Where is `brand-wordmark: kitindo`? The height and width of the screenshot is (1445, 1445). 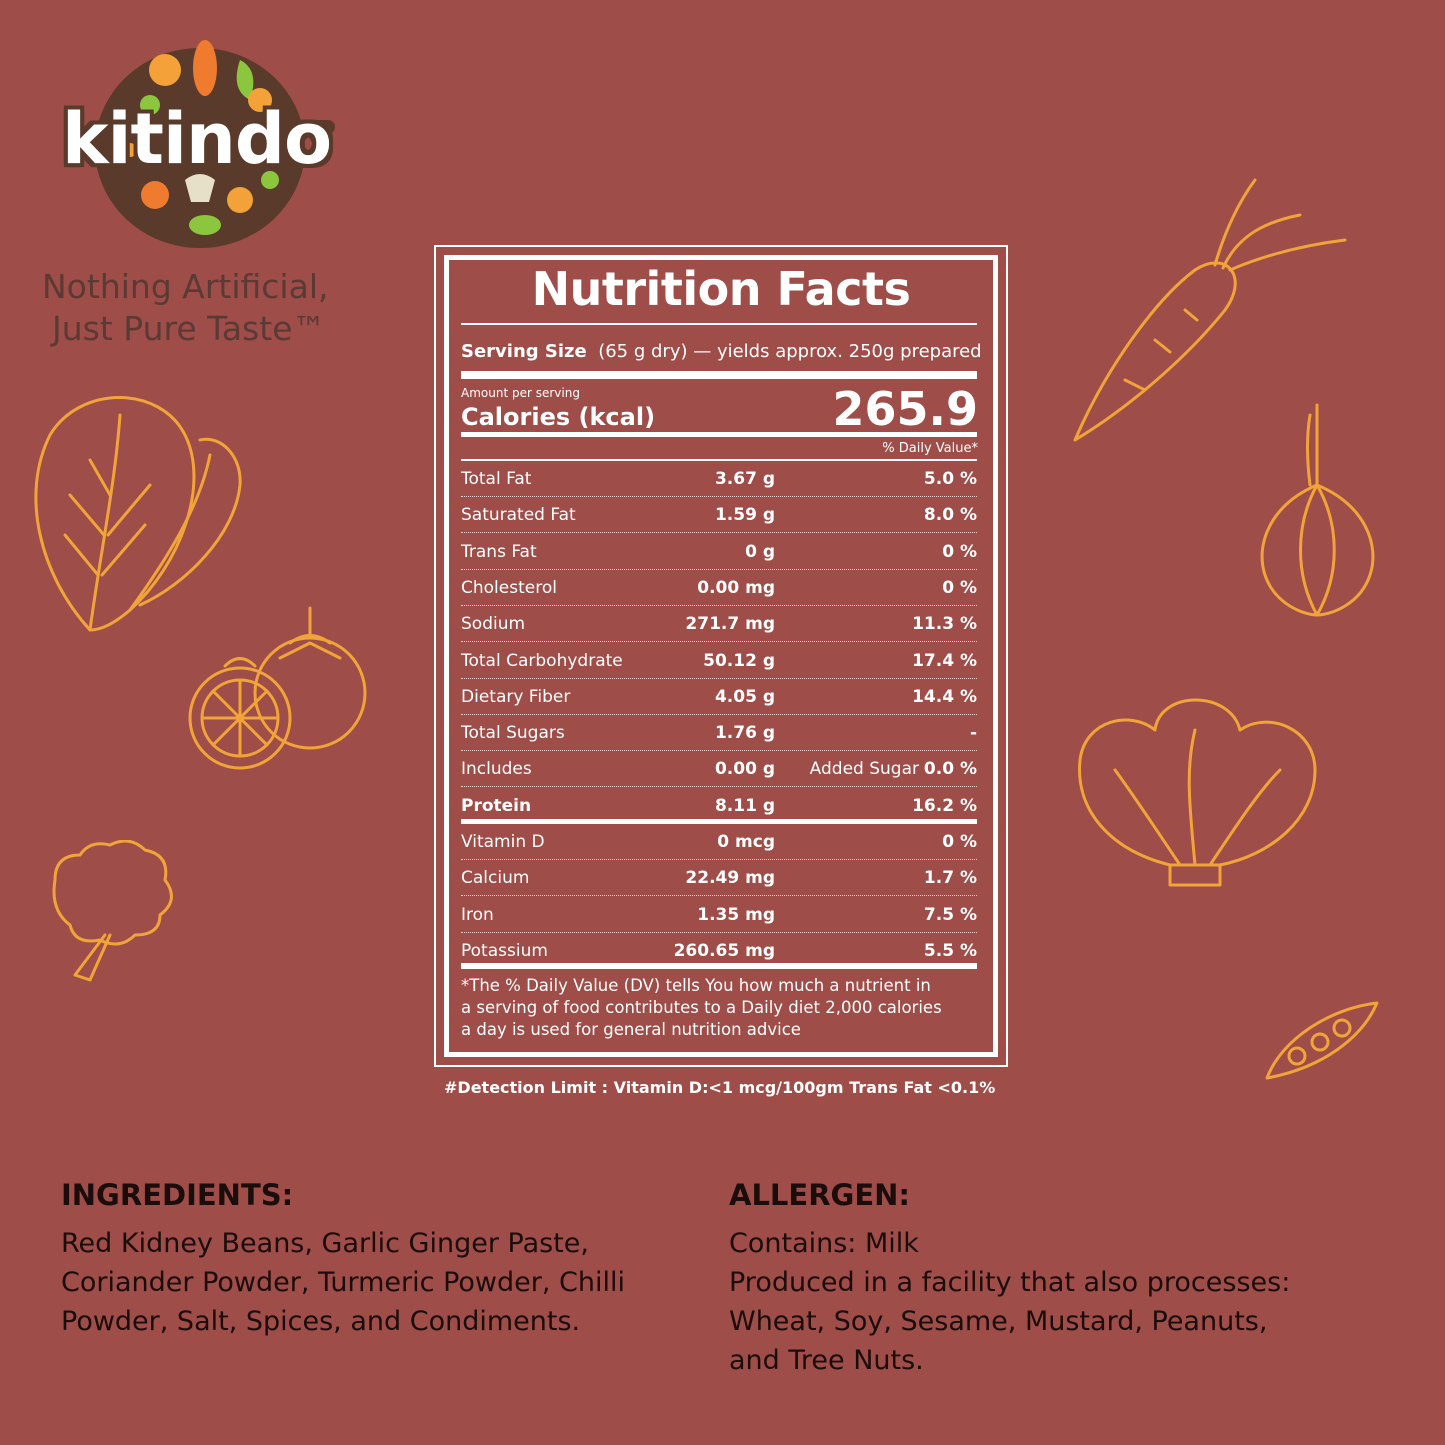 brand-wordmark: kitindo is located at coordinates (197, 139).